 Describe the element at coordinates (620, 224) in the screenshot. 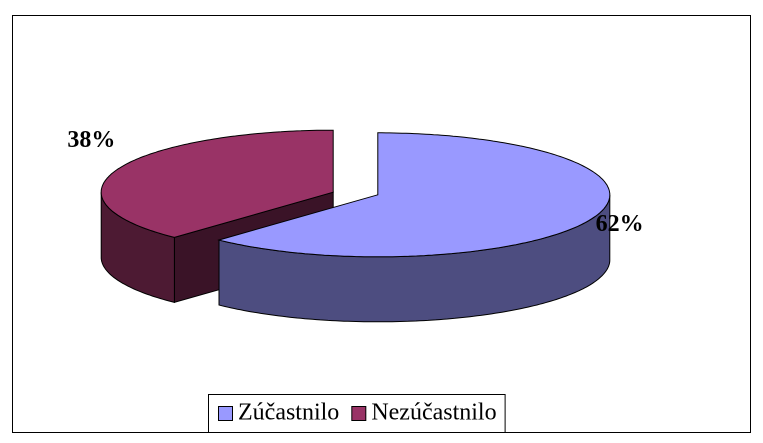

I see `data-label: 62%` at that location.